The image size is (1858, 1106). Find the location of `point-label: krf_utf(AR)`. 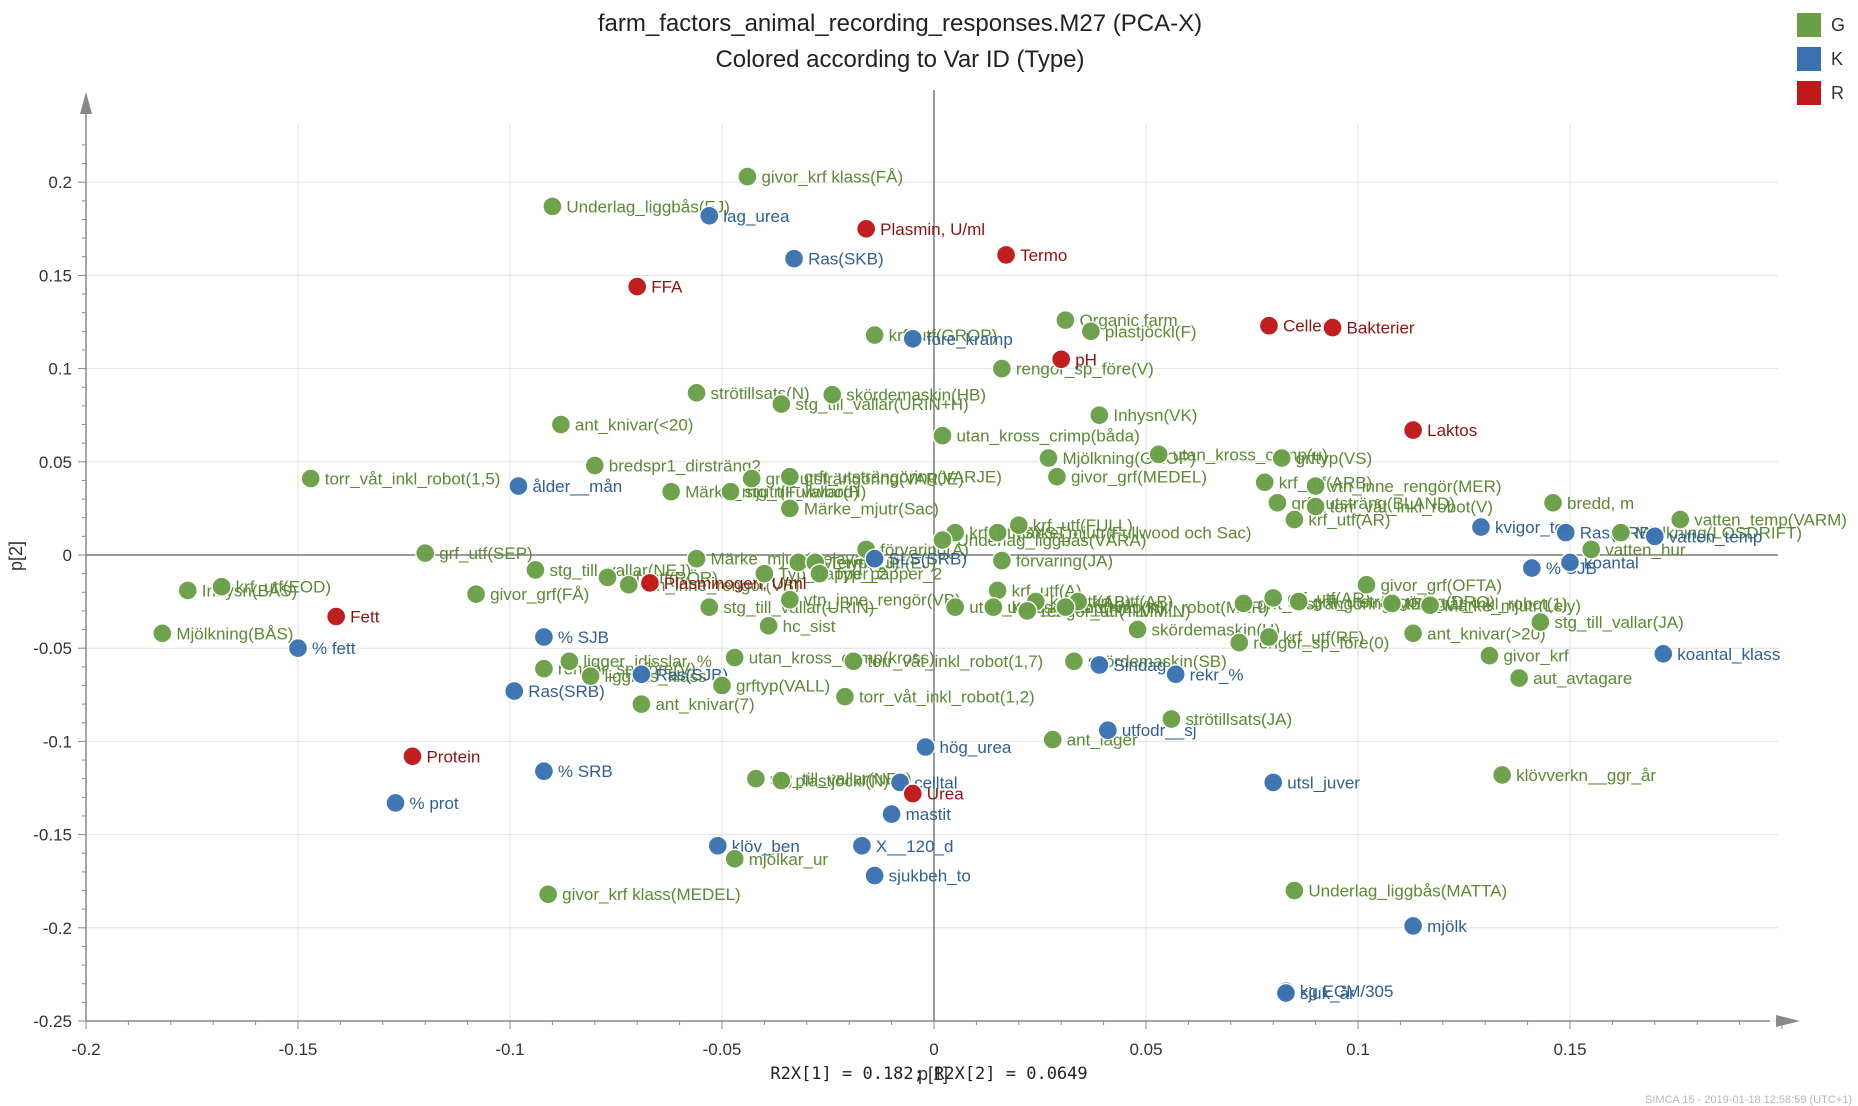

point-label: krf_utf(AR) is located at coordinates (1349, 520).